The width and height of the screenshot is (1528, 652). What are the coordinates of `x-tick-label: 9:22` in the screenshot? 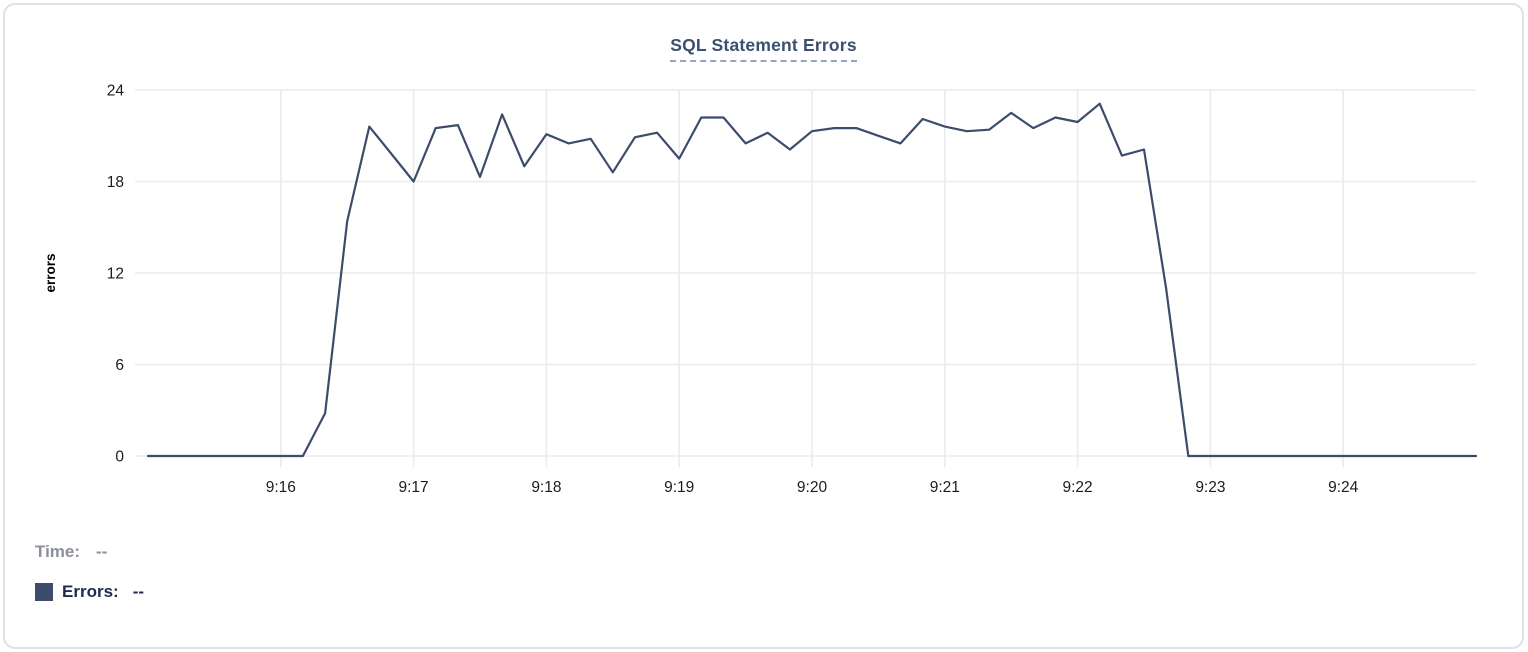 It's located at (1078, 487).